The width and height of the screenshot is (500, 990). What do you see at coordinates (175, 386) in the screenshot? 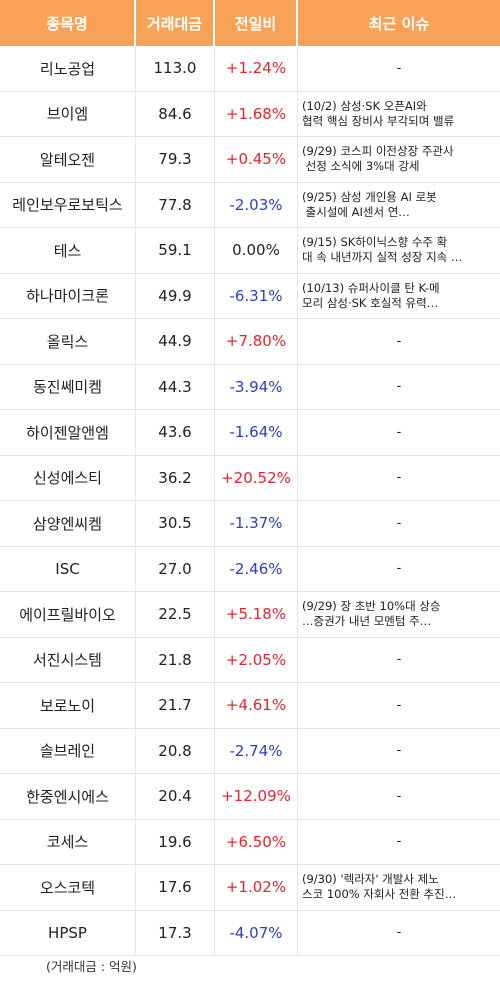
I see `trade-amount: 44.3` at bounding box center [175, 386].